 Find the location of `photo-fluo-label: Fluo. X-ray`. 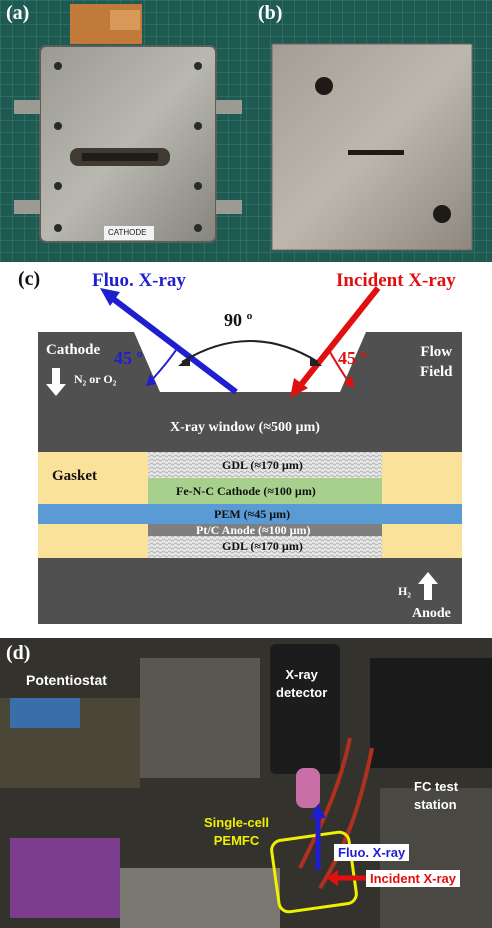

photo-fluo-label: Fluo. X-ray is located at coordinates (371, 852).